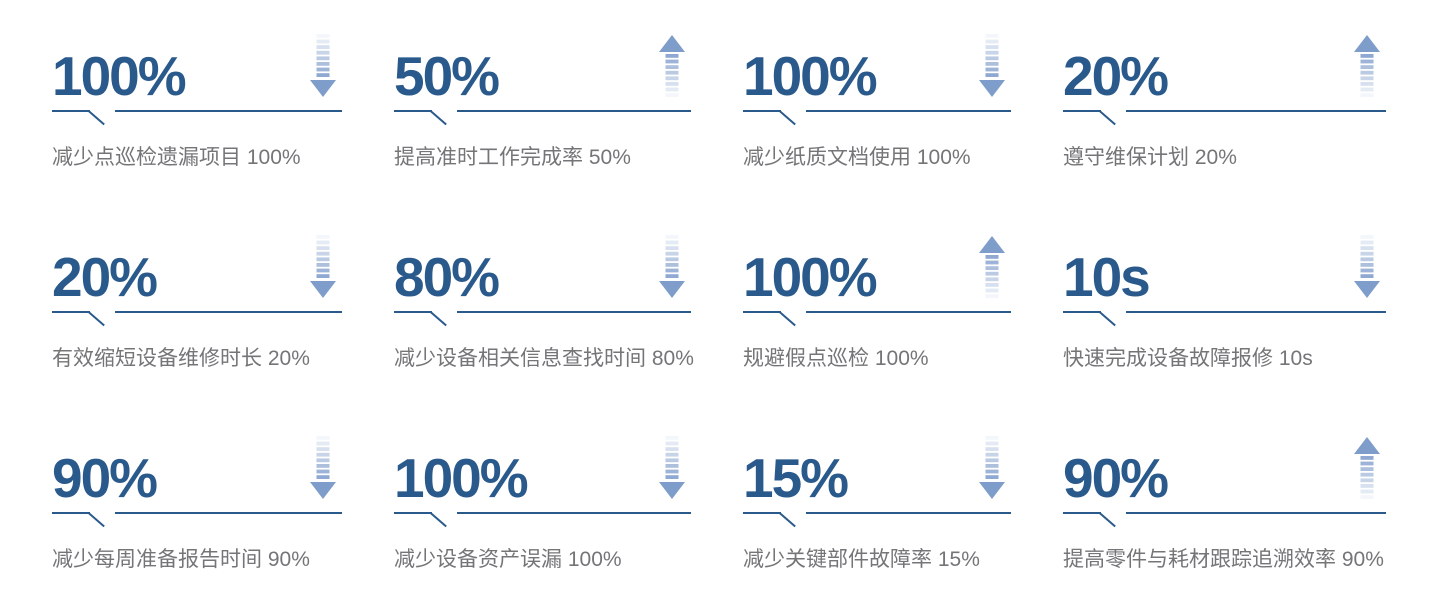 Image resolution: width=1437 pixels, height=593 pixels. I want to click on stat-top-row: 80%, so click(542, 269).